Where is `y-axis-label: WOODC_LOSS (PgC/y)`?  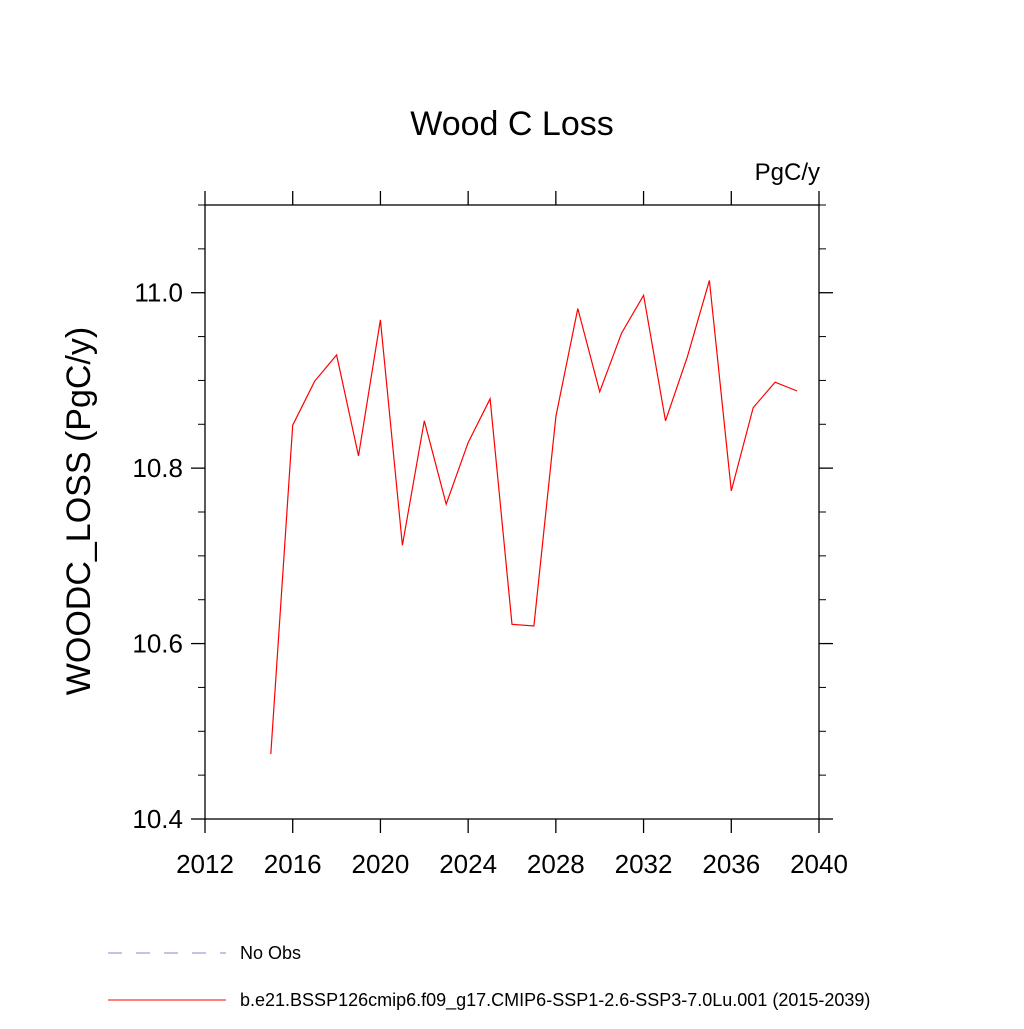
y-axis-label: WOODC_LOSS (PgC/y) is located at coordinates (79, 511).